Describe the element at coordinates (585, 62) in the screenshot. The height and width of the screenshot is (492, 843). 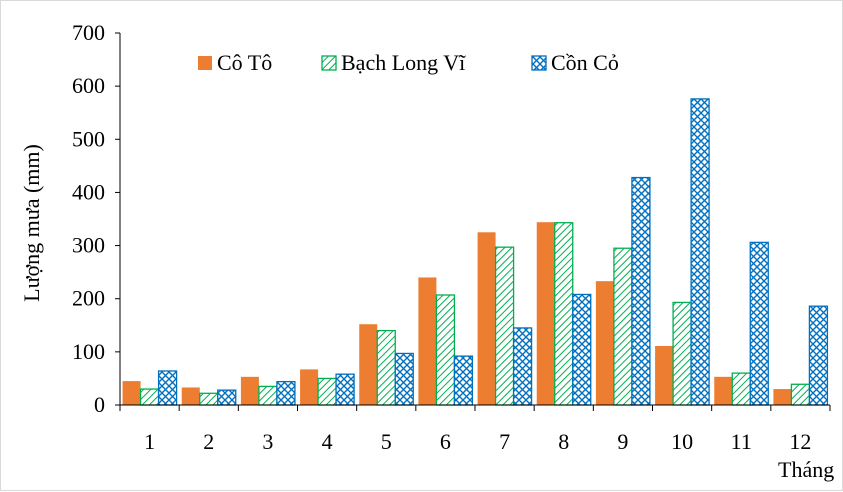
I see `legend-label-3: Cồn Cỏ` at that location.